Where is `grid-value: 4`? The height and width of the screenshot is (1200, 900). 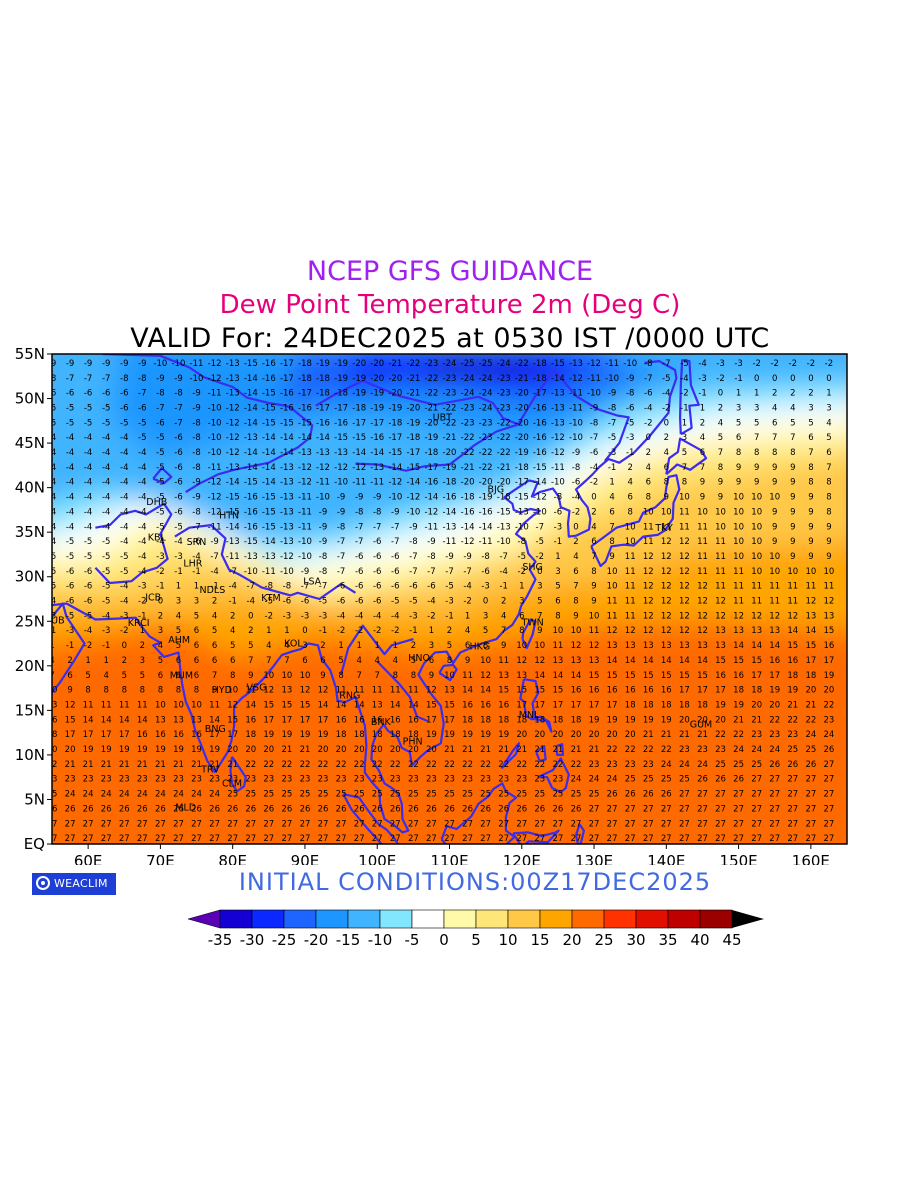 grid-value: 4 is located at coordinates (467, 631).